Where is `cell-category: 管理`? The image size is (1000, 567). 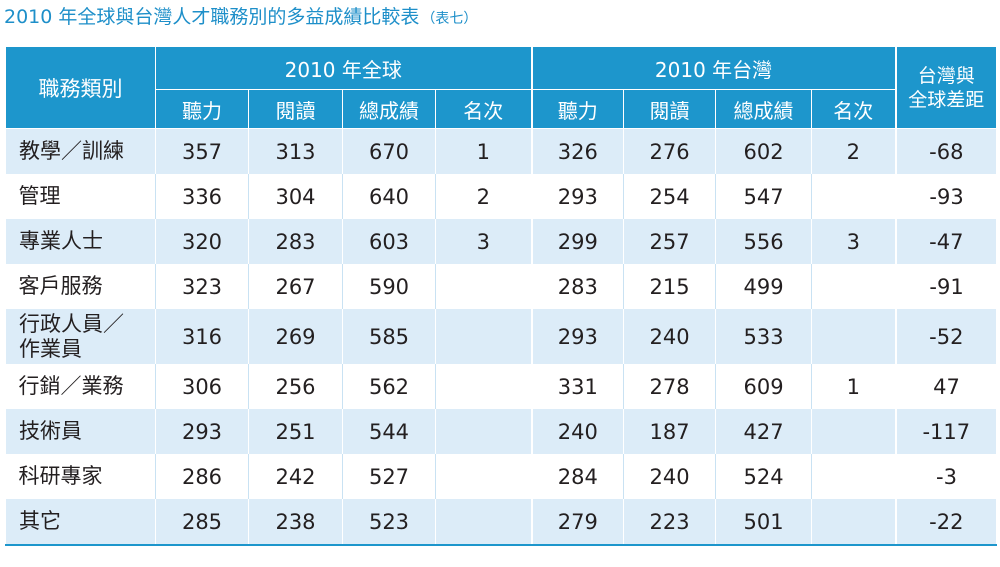
cell-category: 管理 is located at coordinates (80, 196).